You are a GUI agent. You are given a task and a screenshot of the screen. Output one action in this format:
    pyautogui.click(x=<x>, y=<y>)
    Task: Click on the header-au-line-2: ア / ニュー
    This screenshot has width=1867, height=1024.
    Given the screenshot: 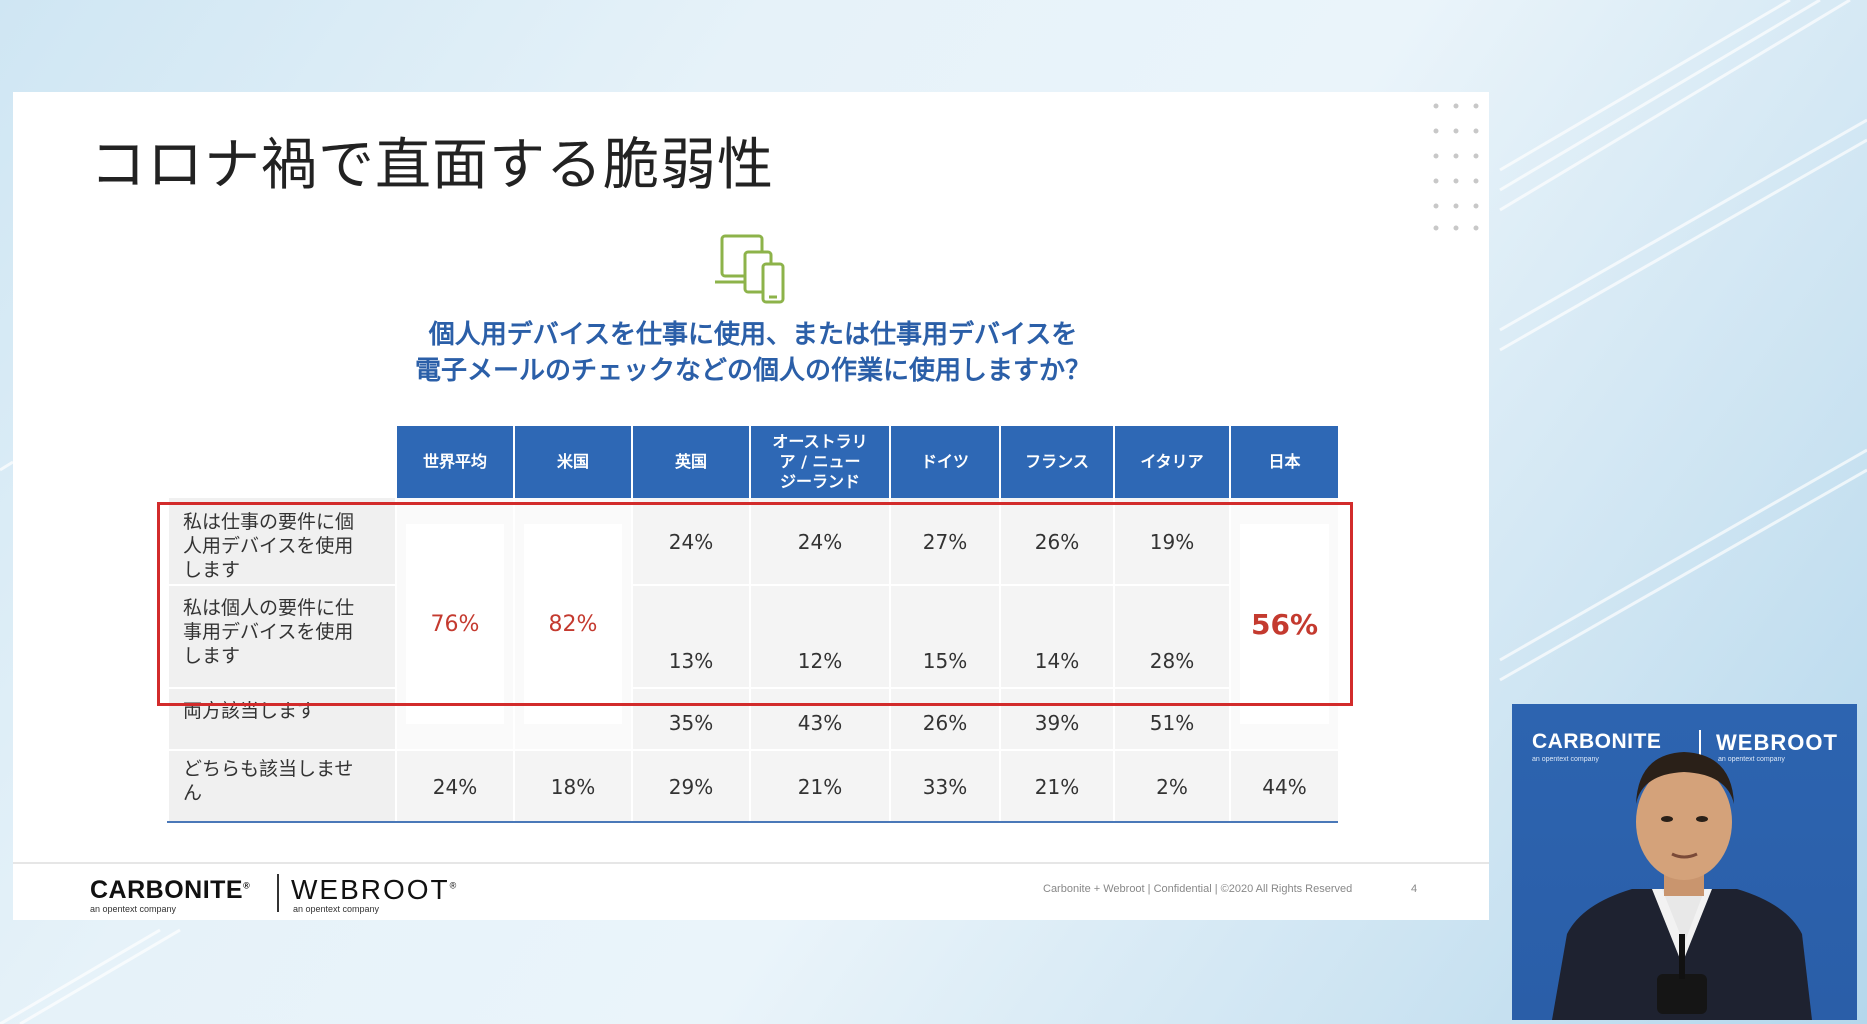 What is the action you would take?
    pyautogui.click(x=820, y=461)
    